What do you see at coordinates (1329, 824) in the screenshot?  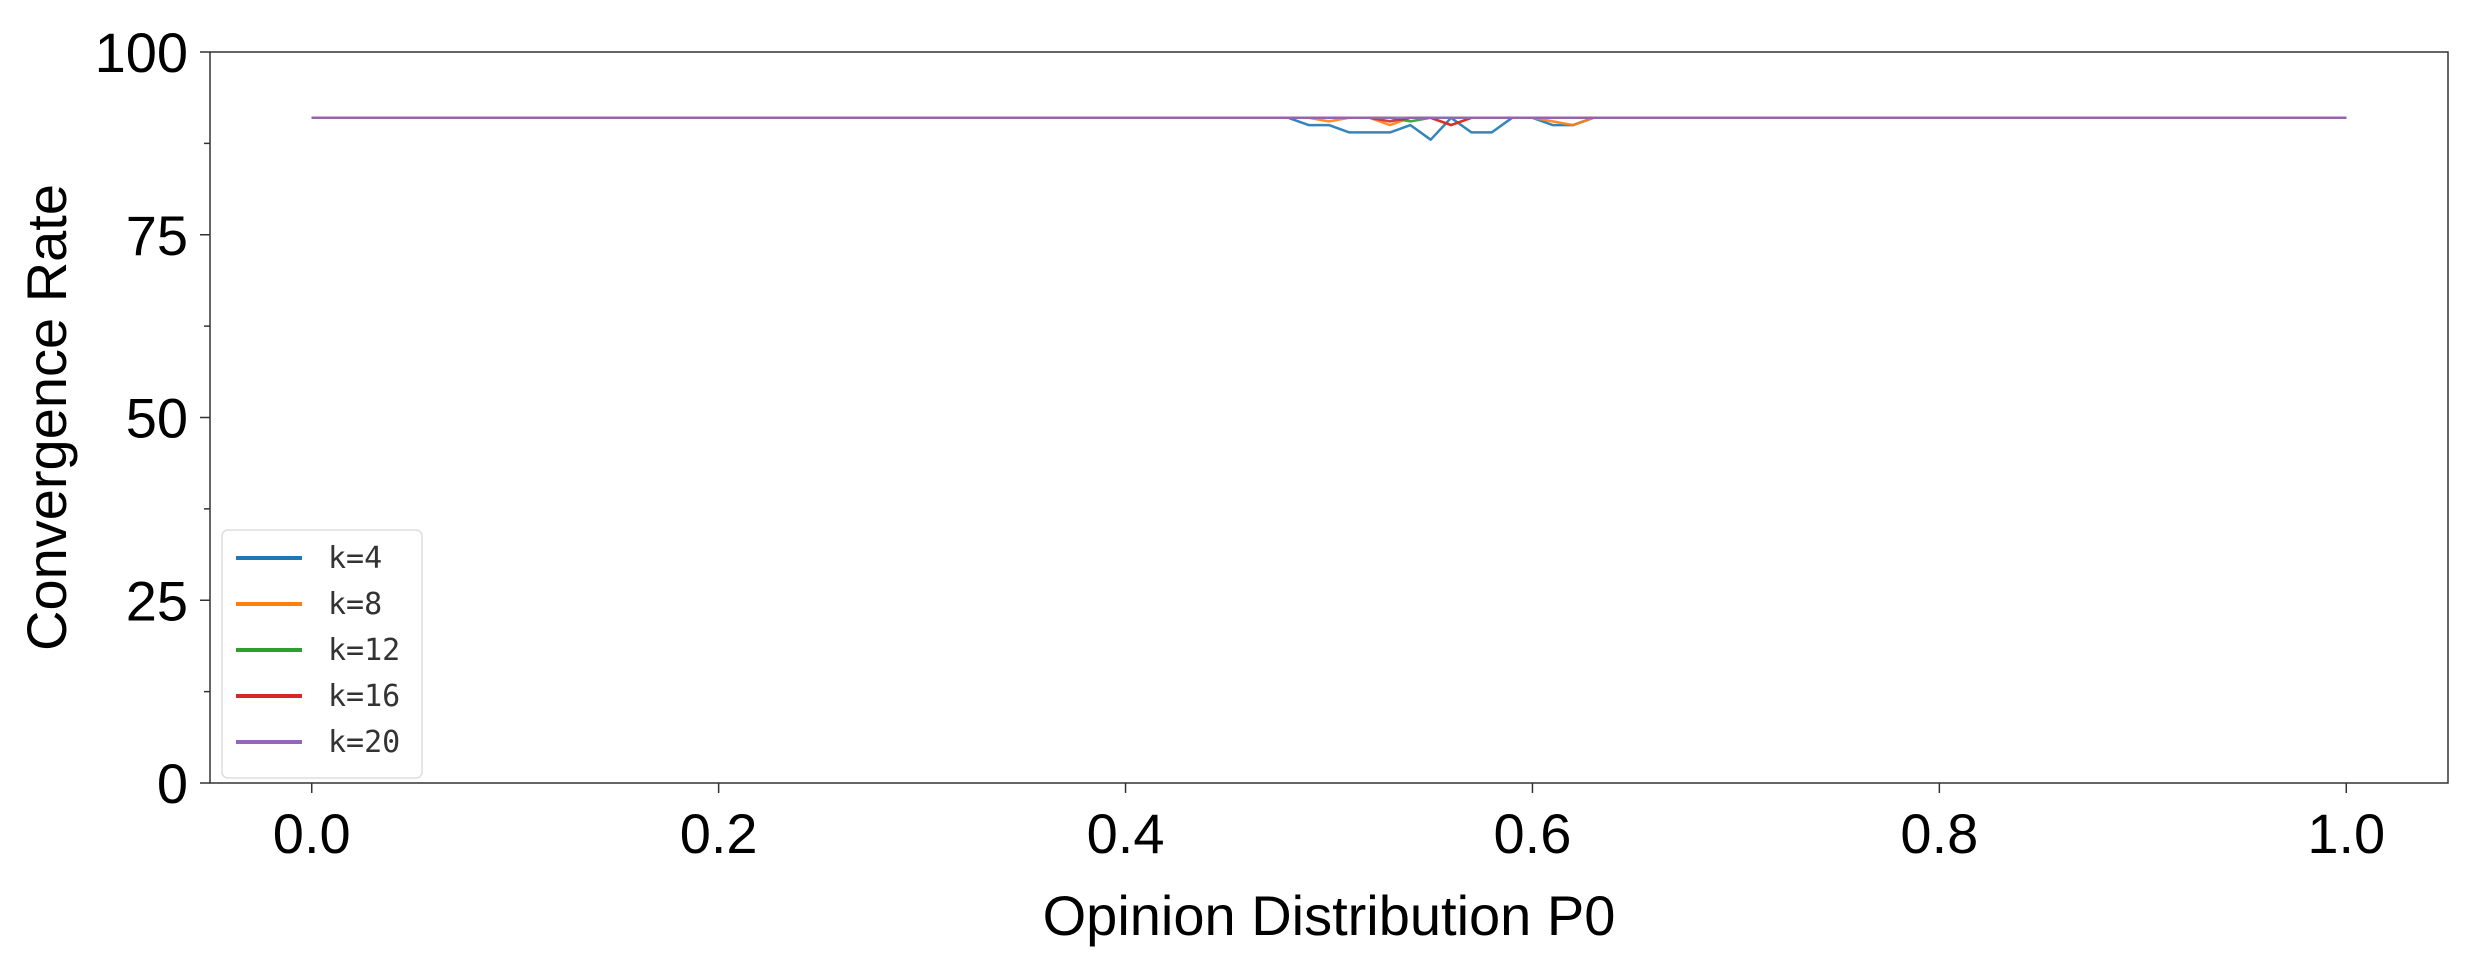 I see `x-axis-ticks: 0.0 0.2 0.4 0.6 0.8 1.0` at bounding box center [1329, 824].